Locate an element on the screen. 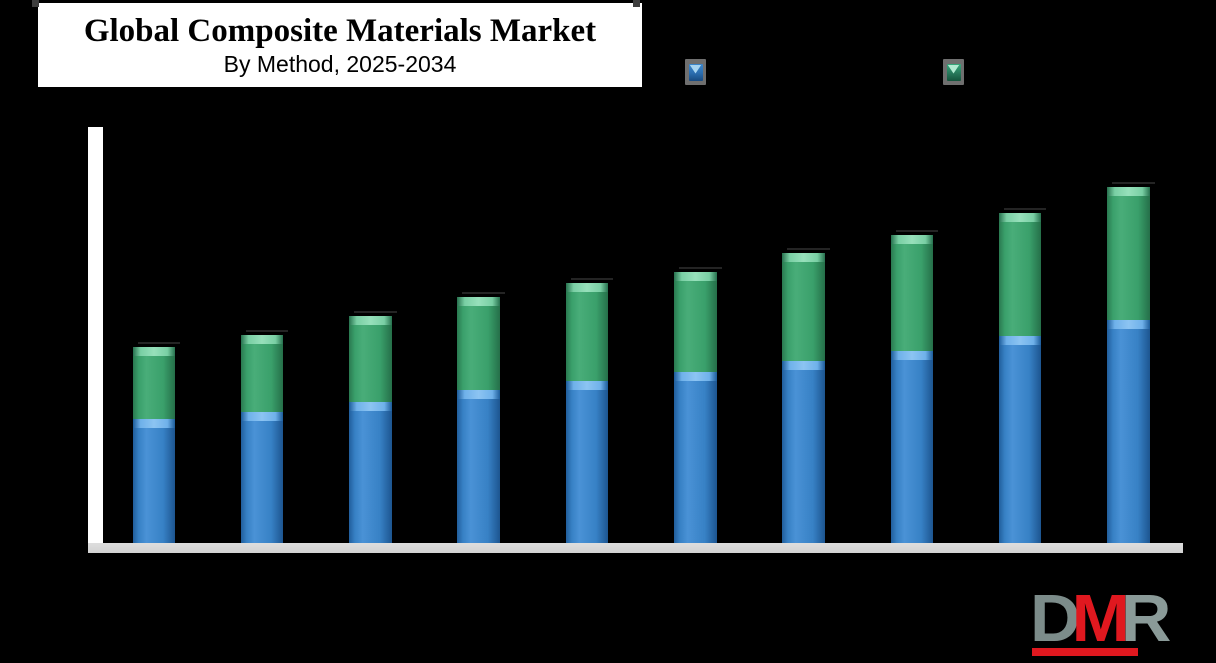 The width and height of the screenshot is (1216, 663). x-axis-label-2030: 2030 is located at coordinates (695, 564).